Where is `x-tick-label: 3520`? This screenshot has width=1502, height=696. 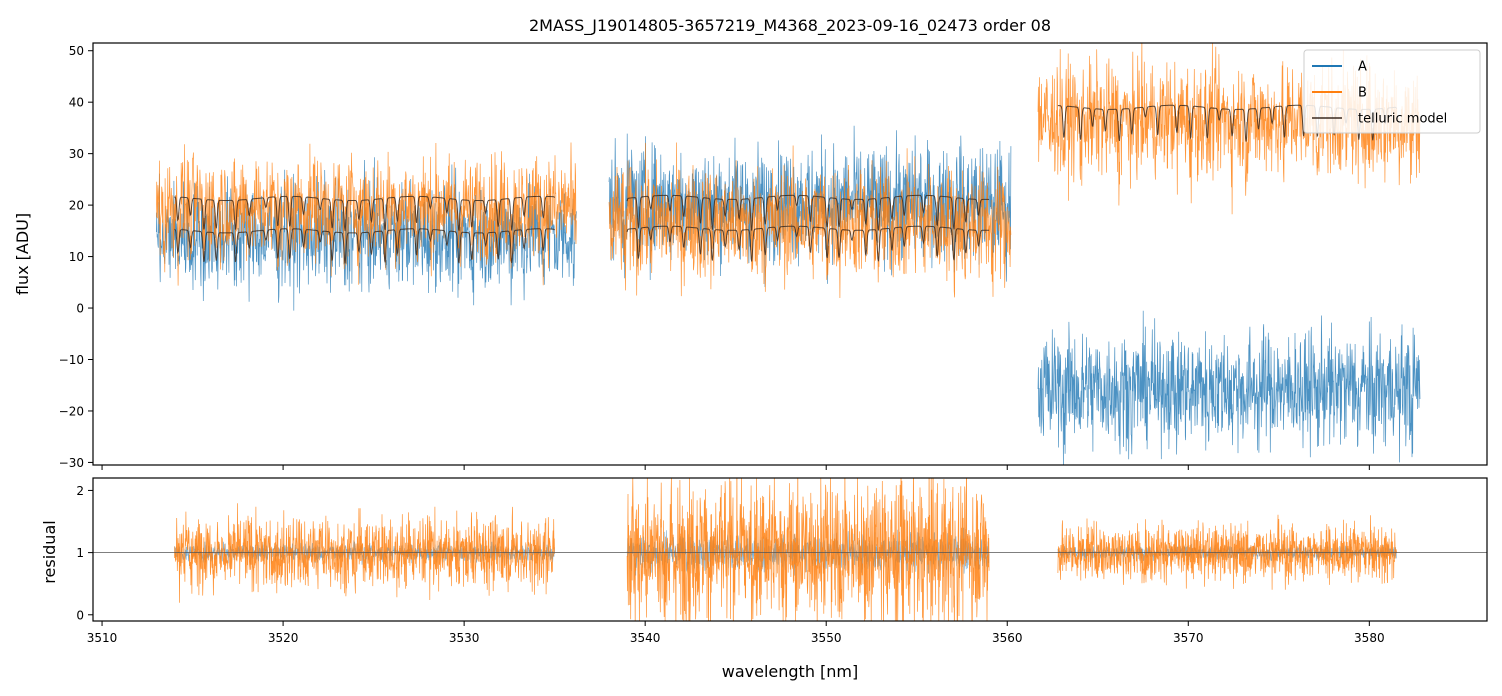
x-tick-label: 3520 is located at coordinates (283, 638).